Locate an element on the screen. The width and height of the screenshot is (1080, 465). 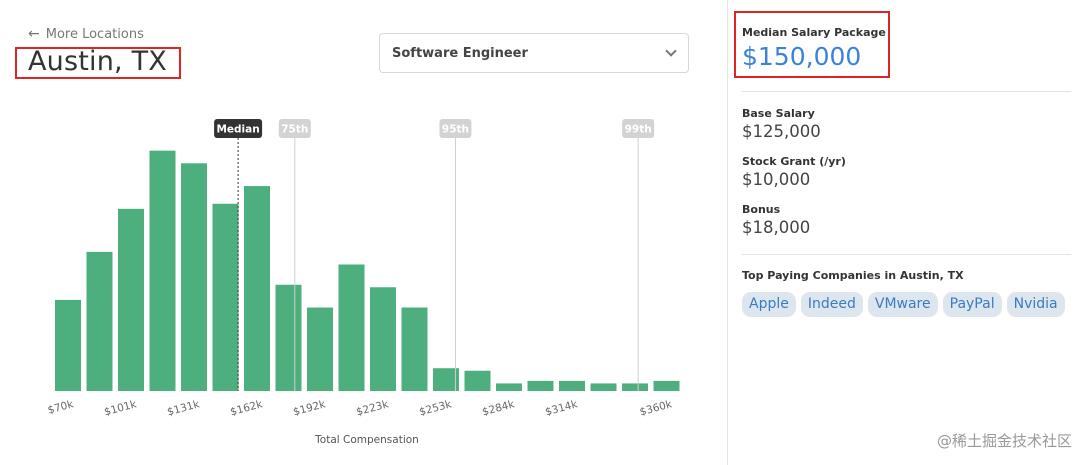
stock-grant-label: Stock Grant (/yr) is located at coordinates (794, 161).